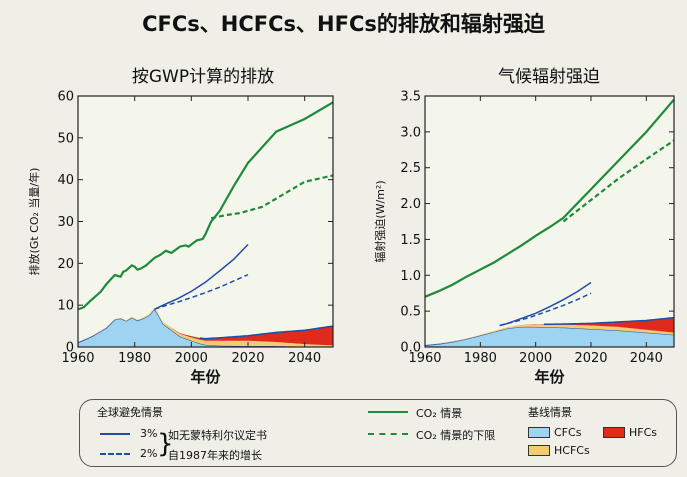 The width and height of the screenshot is (687, 477). What do you see at coordinates (247, 358) in the screenshot?
I see `chart1-x-tick-label: 2020` at bounding box center [247, 358].